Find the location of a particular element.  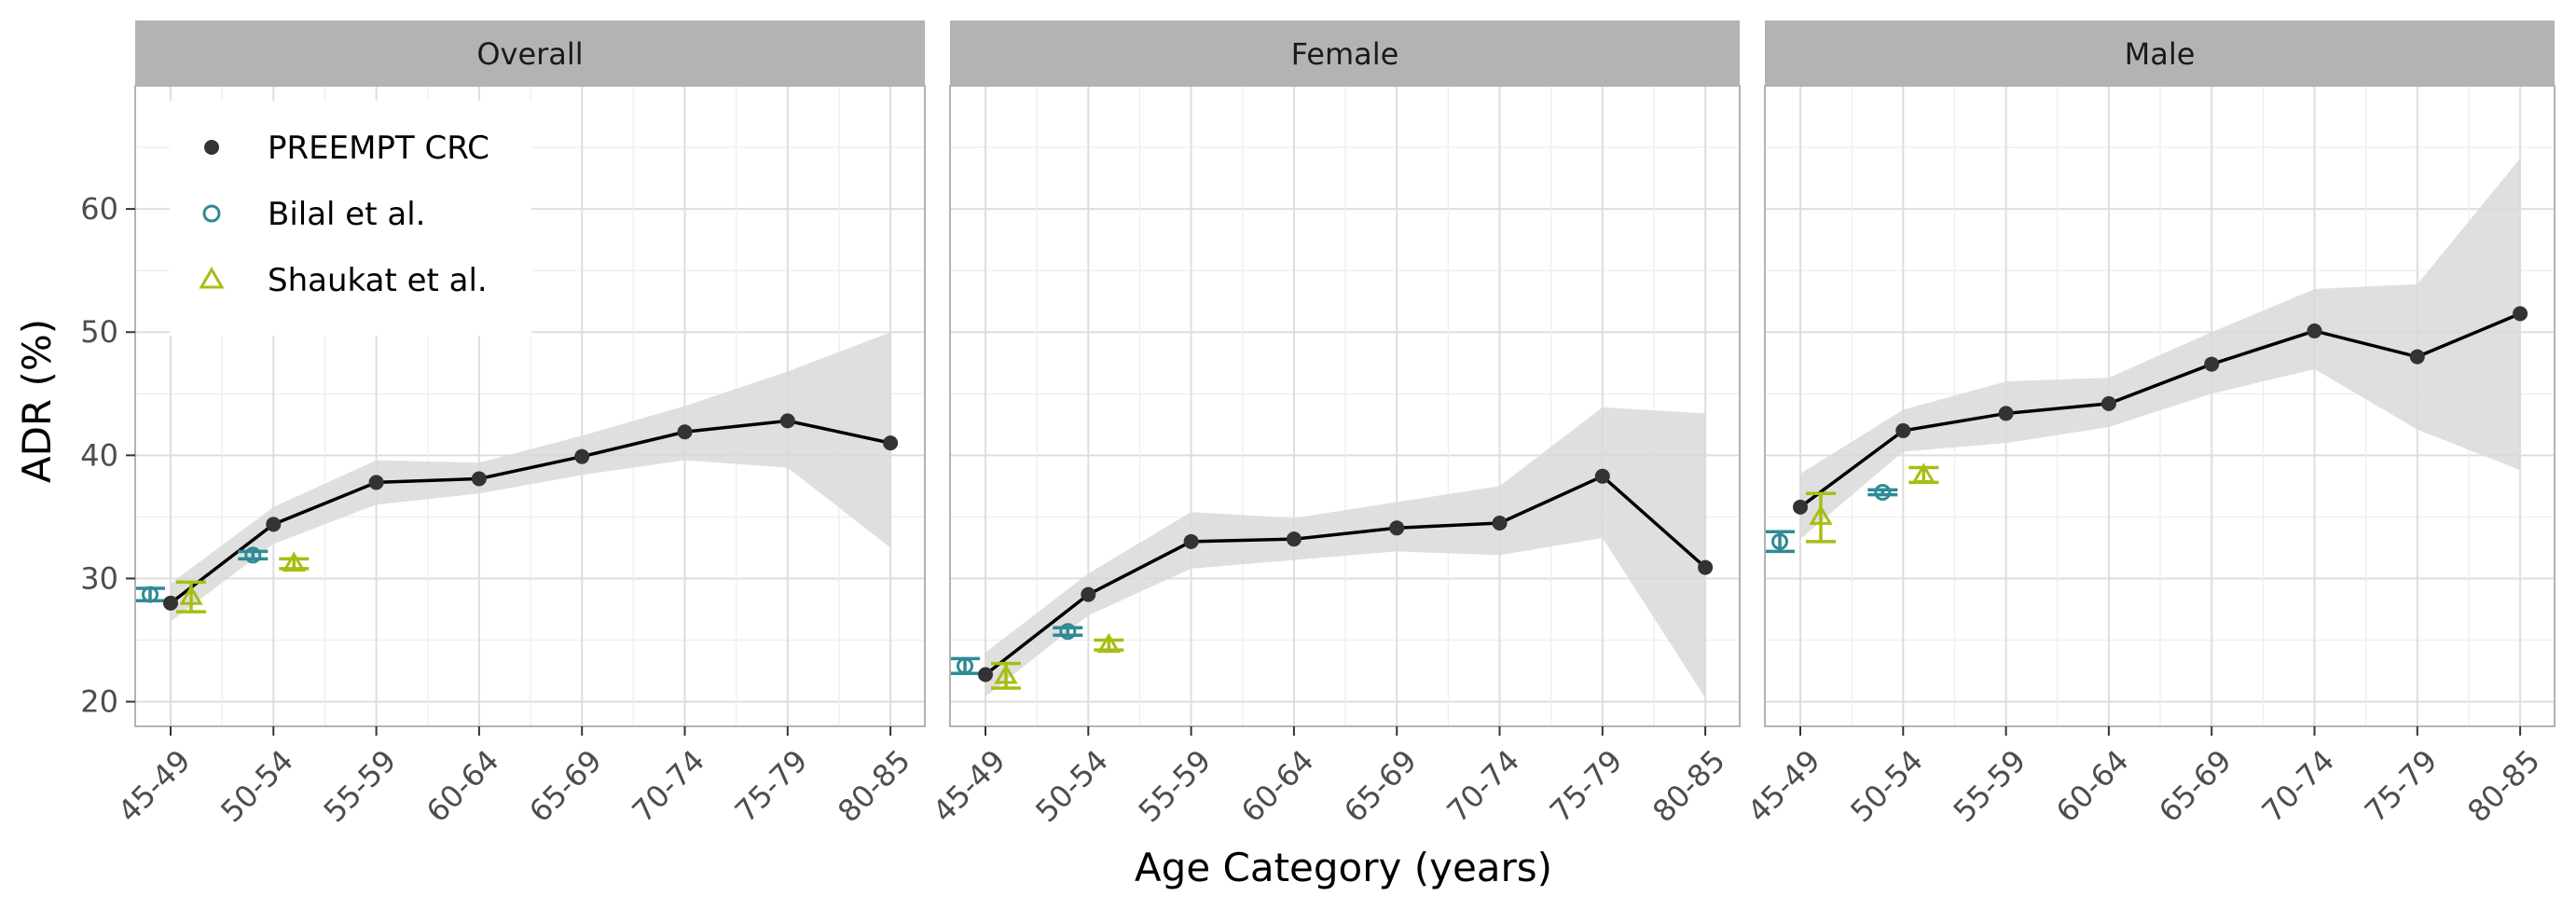

x-axis-title: Age Category (years) is located at coordinates (1343, 867).